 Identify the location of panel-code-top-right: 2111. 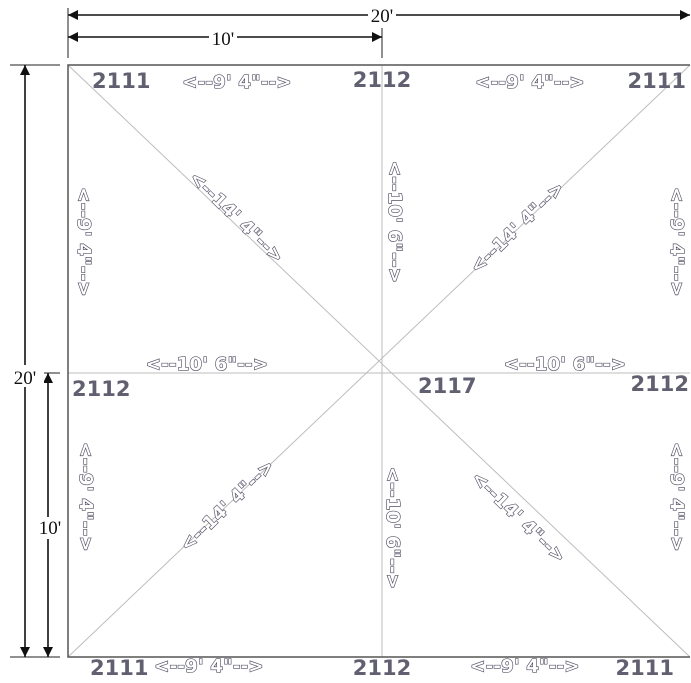
(657, 81).